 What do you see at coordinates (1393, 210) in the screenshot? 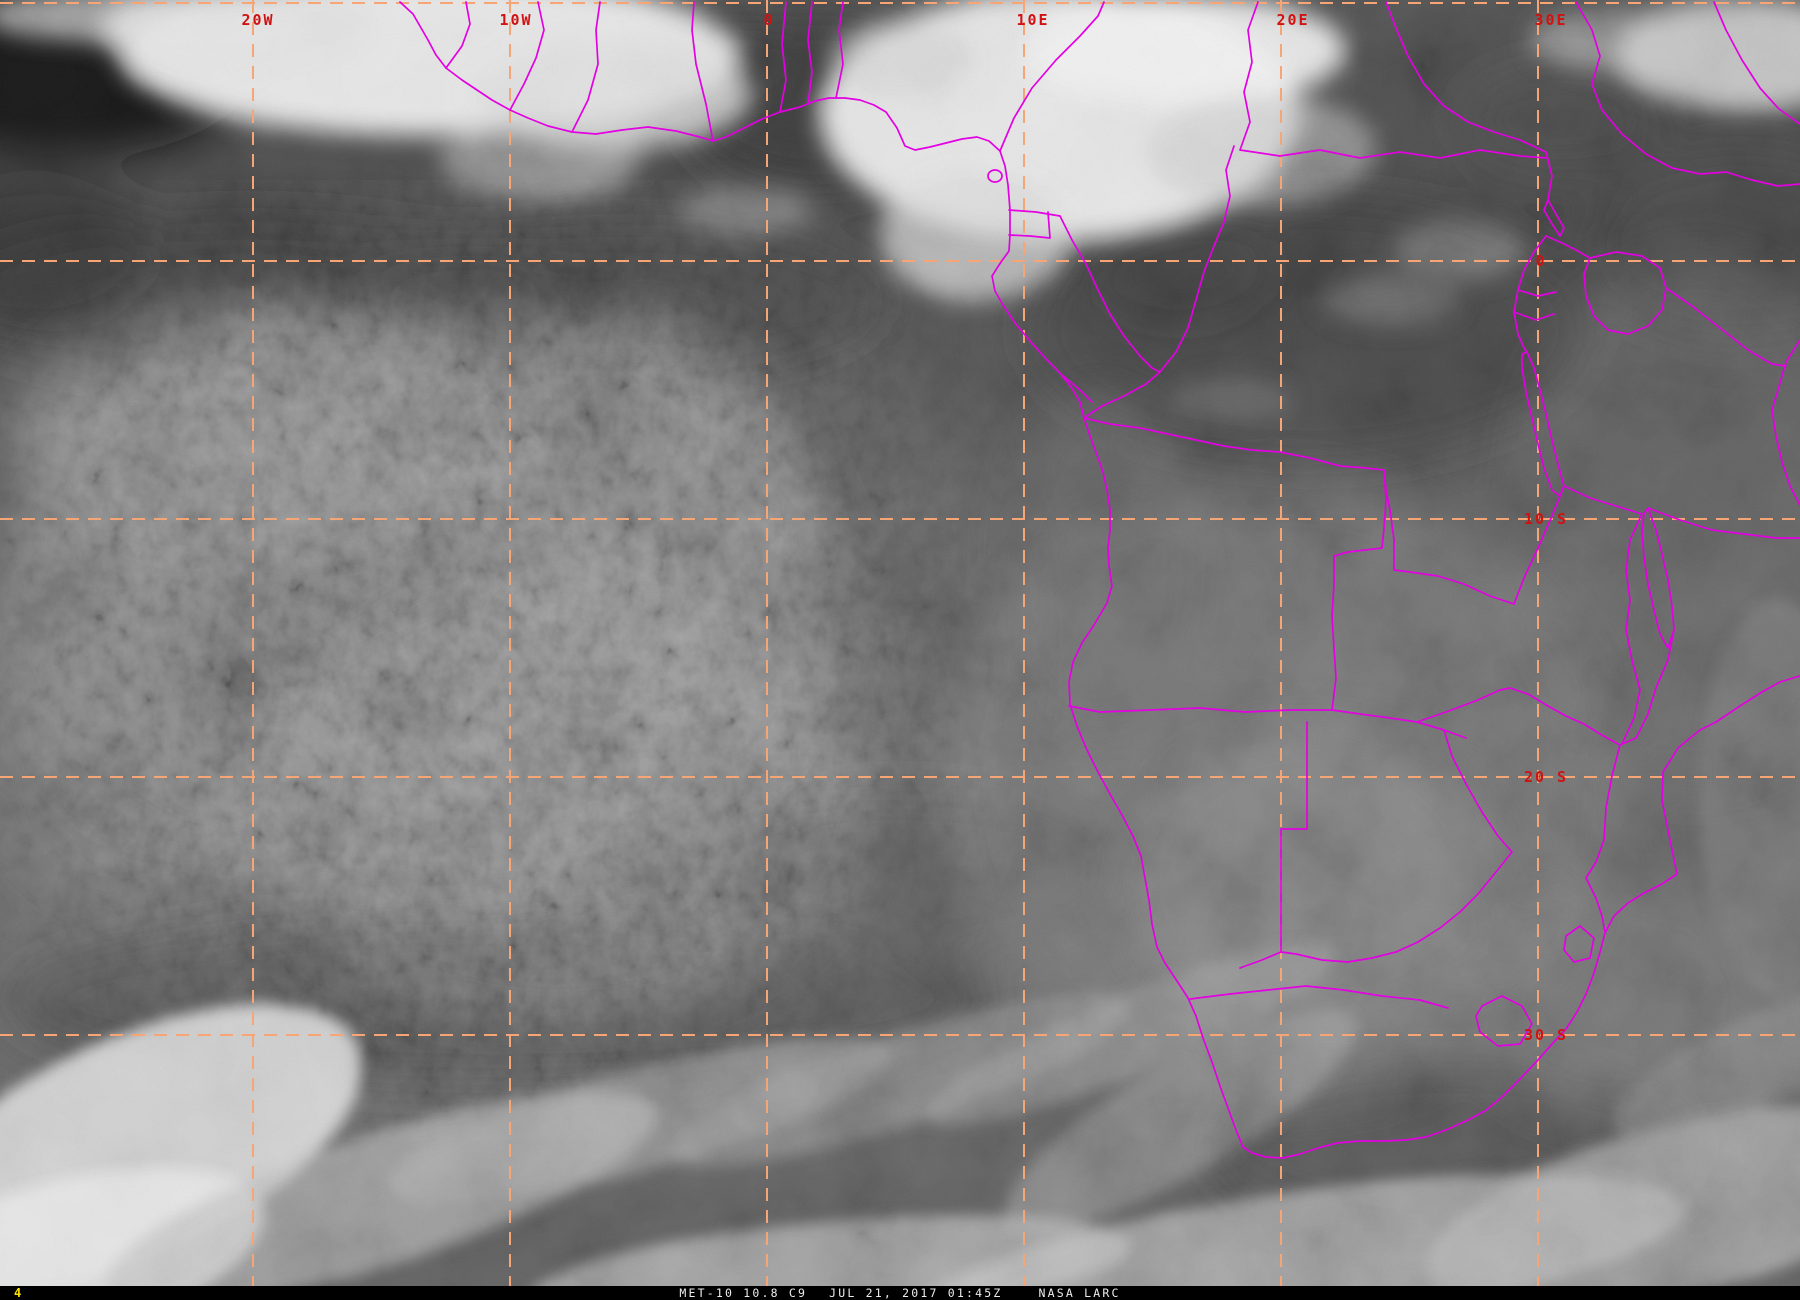
I see `central-africa-borders` at bounding box center [1393, 210].